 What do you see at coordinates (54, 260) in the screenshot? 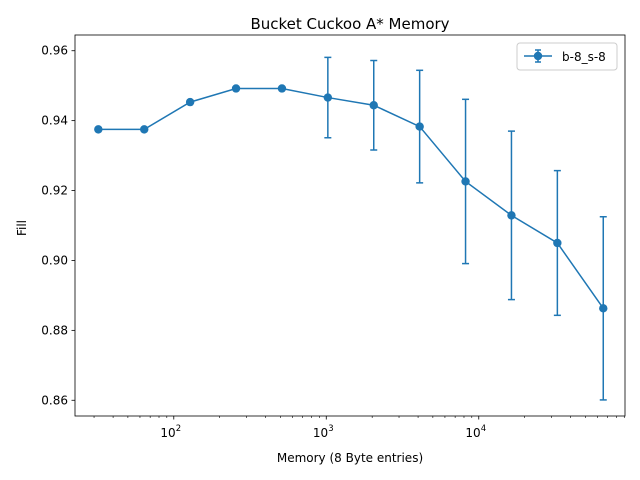
I see `y-tick-label: 0.90` at bounding box center [54, 260].